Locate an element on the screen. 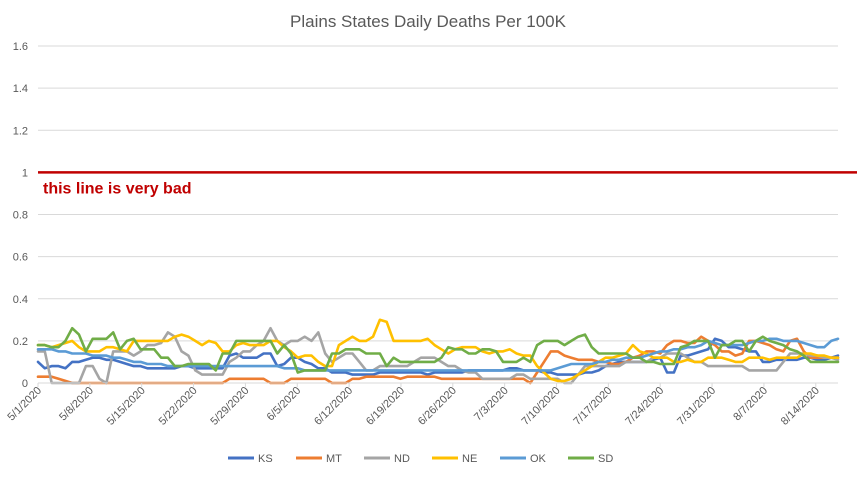 The width and height of the screenshot is (857, 477). legend-item-nd: ND is located at coordinates (387, 459).